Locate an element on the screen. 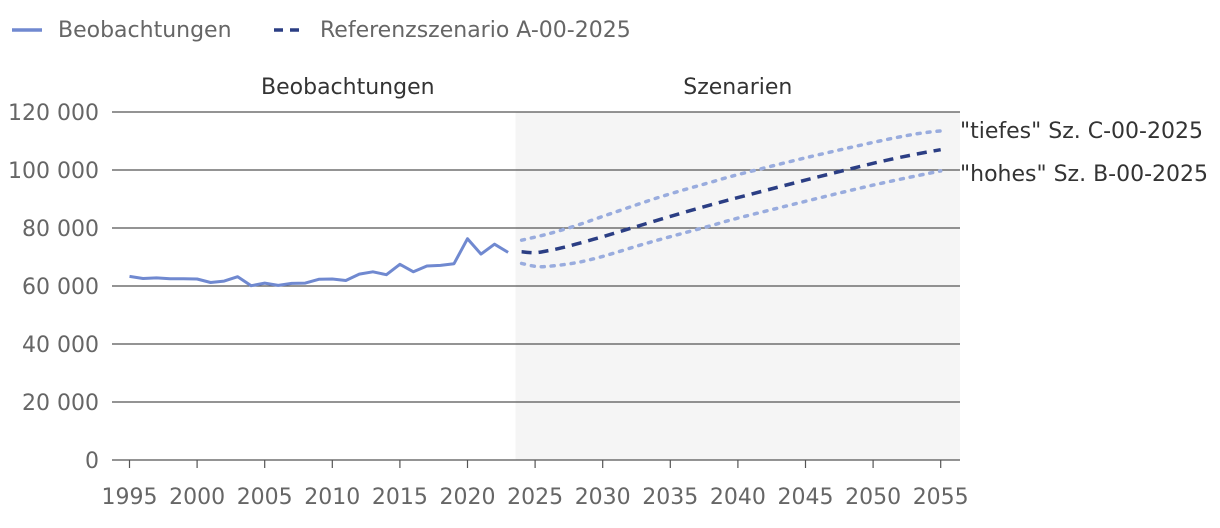 The image size is (1220, 528). x-tick-label: 2045 is located at coordinates (806, 497).